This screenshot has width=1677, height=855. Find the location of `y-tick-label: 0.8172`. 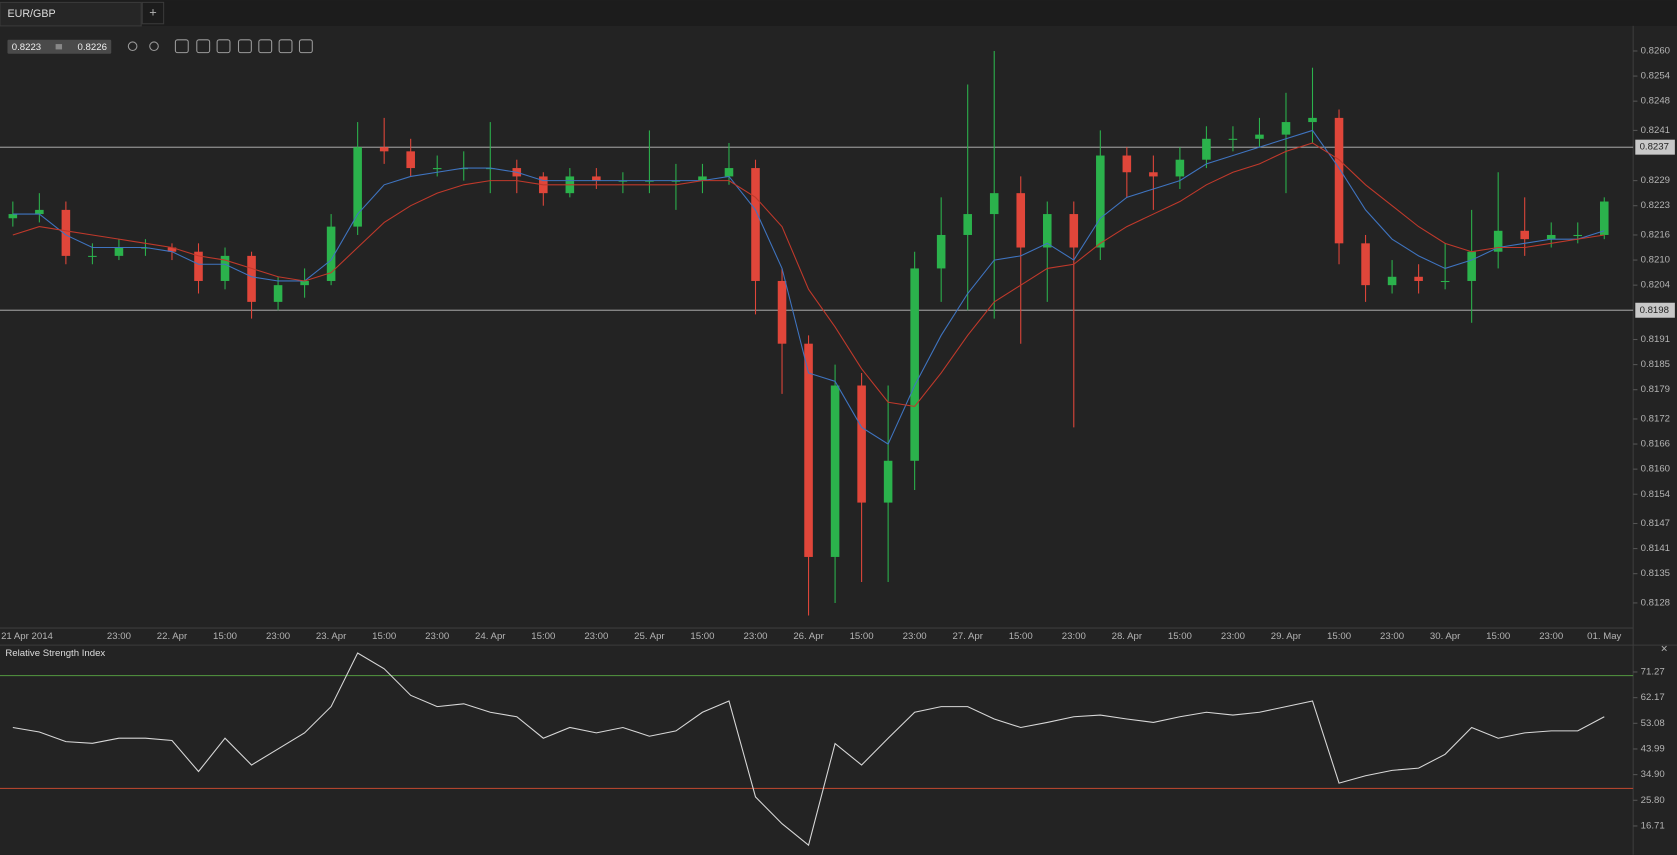

y-tick-label: 0.8172 is located at coordinates (1655, 419).